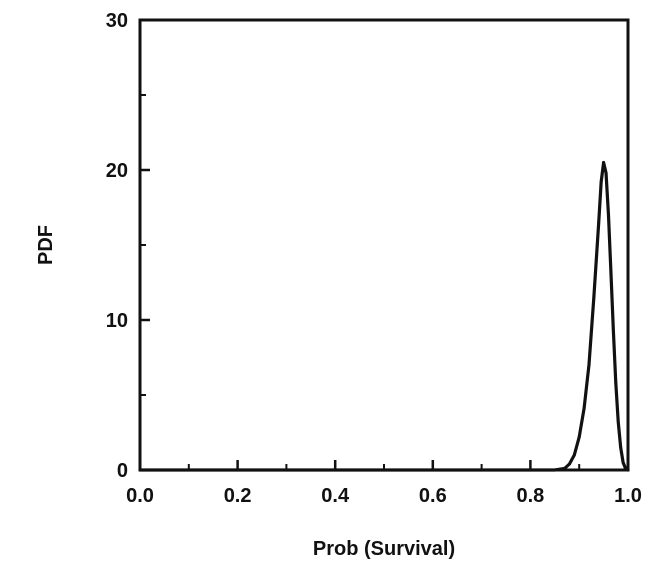 The width and height of the screenshot is (650, 566). I want to click on x-tick-label: 0.4, so click(335, 496).